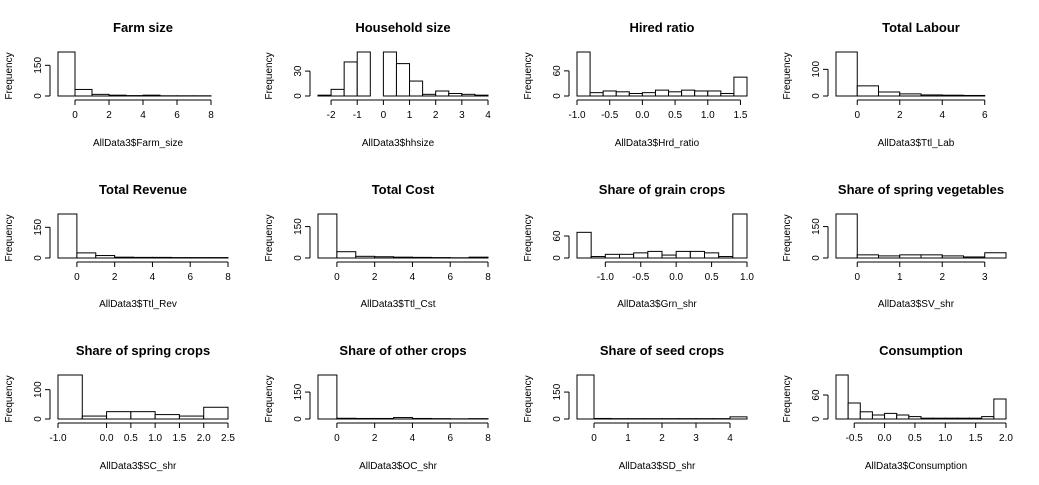  I want to click on y-tick-label: 30, so click(298, 71).